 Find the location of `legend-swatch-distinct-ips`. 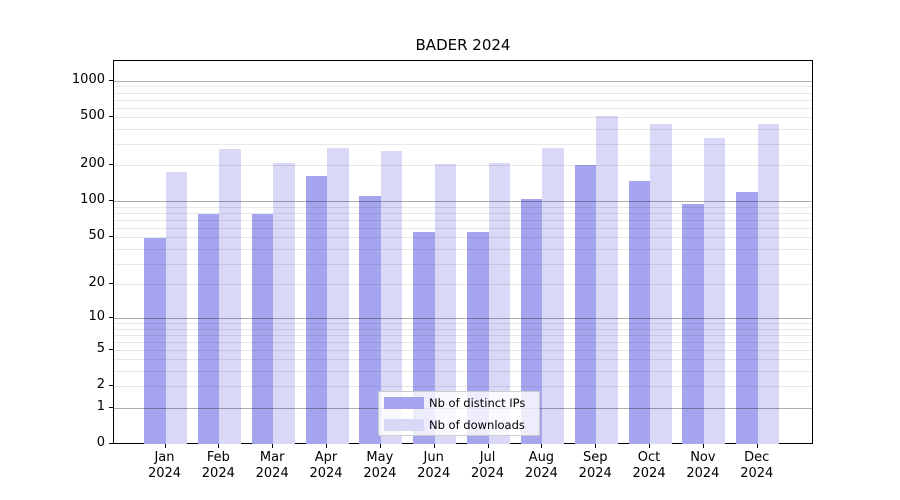

legend-swatch-distinct-ips is located at coordinates (404, 402).